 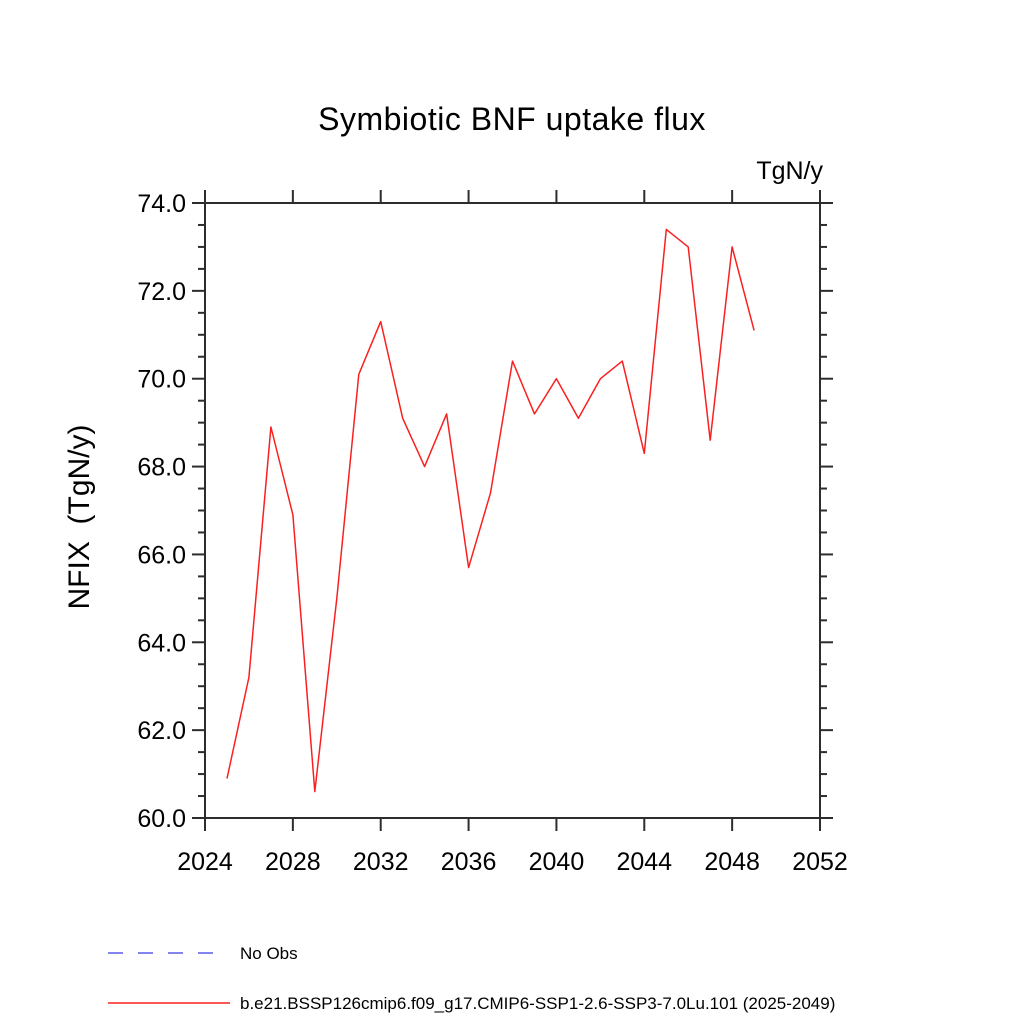 What do you see at coordinates (789, 171) in the screenshot?
I see `unit-label: TgN/y` at bounding box center [789, 171].